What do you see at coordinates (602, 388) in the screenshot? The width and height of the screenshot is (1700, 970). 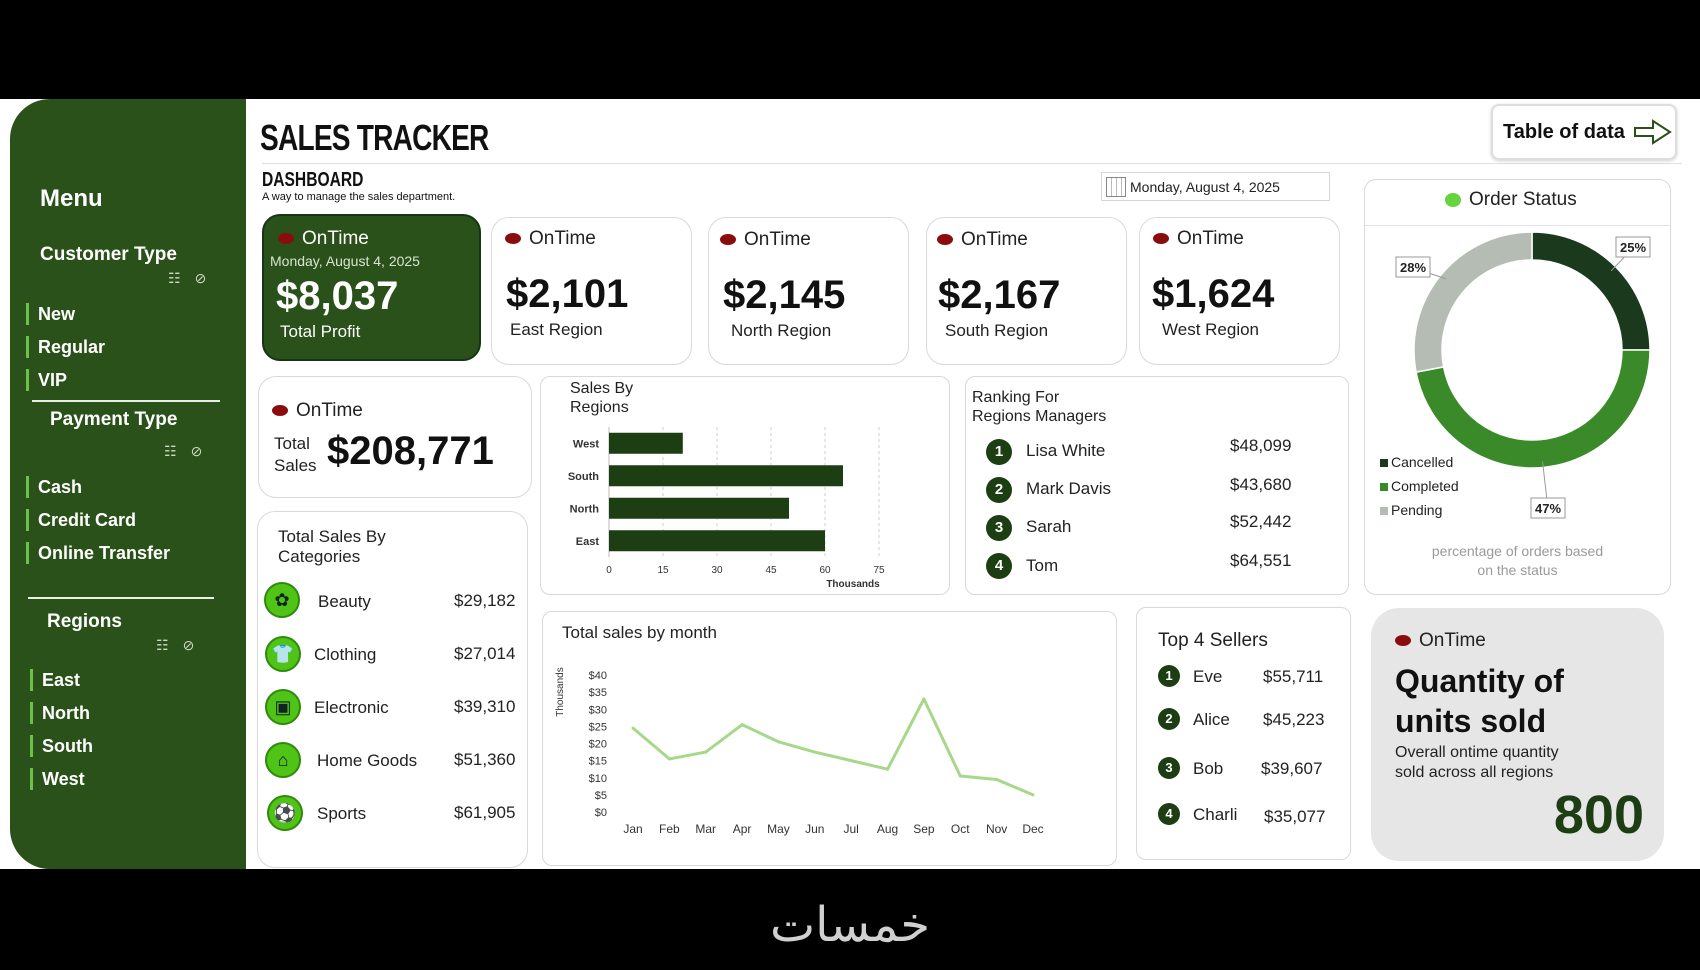 I see `region-chart-title-line1: Sales By` at bounding box center [602, 388].